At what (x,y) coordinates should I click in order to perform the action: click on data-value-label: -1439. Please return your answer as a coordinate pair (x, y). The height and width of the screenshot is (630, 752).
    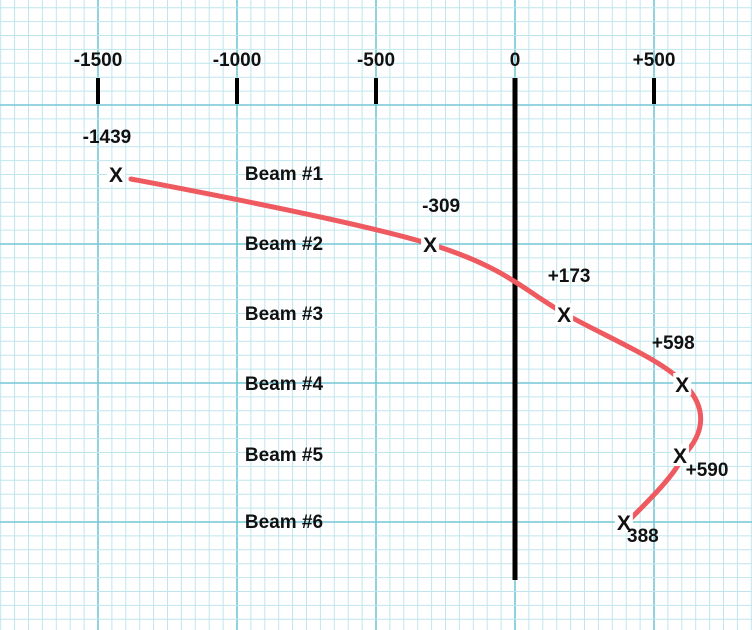
    Looking at the image, I should click on (107, 137).